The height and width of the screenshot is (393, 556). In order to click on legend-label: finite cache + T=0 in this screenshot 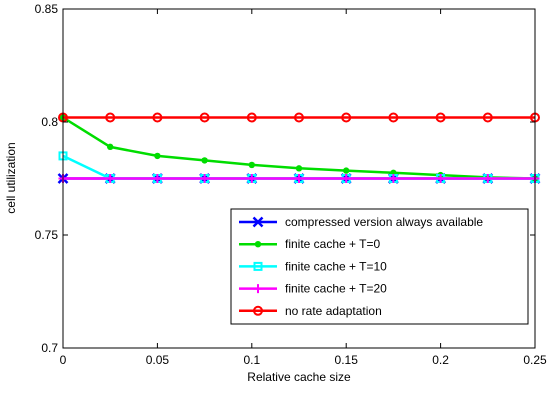, I will do `click(333, 244)`.